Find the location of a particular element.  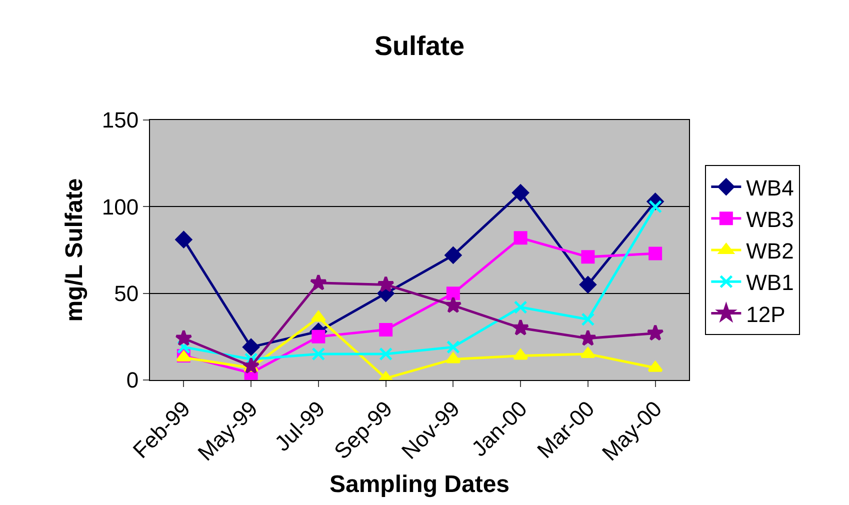

legend-label: WB1 is located at coordinates (770, 283).